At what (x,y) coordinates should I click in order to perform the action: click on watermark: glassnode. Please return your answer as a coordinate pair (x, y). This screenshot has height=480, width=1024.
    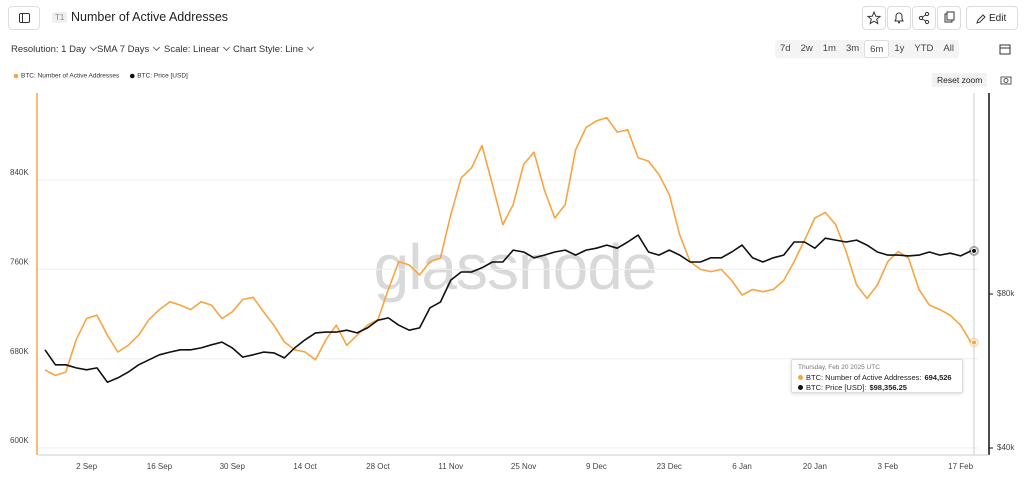
    Looking at the image, I should click on (515, 267).